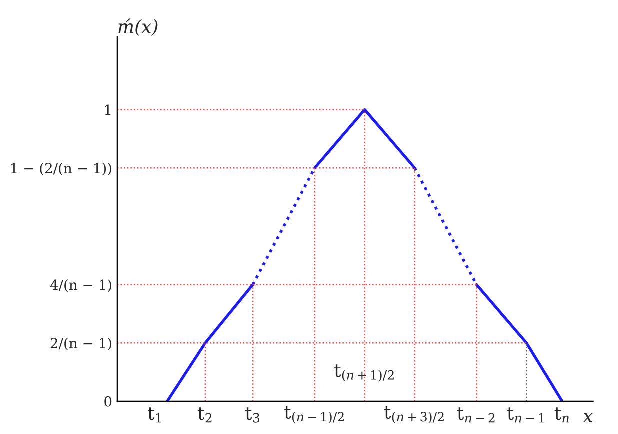 Image resolution: width=618 pixels, height=434 pixels. What do you see at coordinates (476, 415) in the screenshot?
I see `x-tick-label: t$_{n−2}$` at bounding box center [476, 415].